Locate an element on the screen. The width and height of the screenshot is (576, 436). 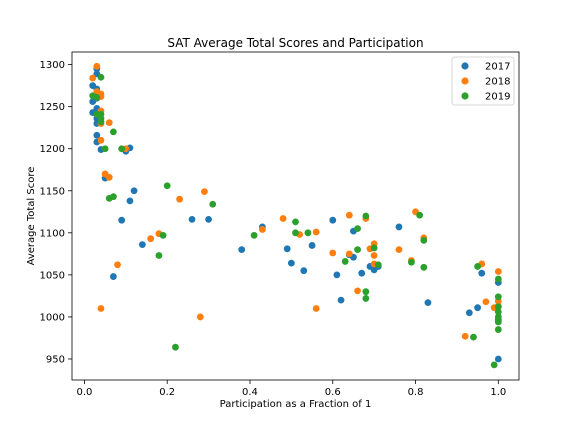
legend-marker-2017 is located at coordinates (465, 66).